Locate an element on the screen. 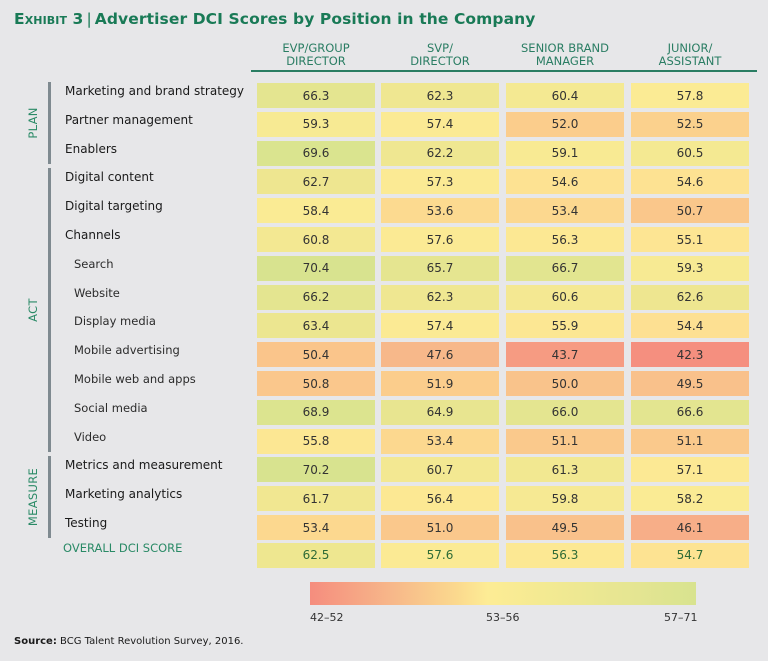 The image size is (768, 661). row-label: Marketing and brand strategy is located at coordinates (155, 91).